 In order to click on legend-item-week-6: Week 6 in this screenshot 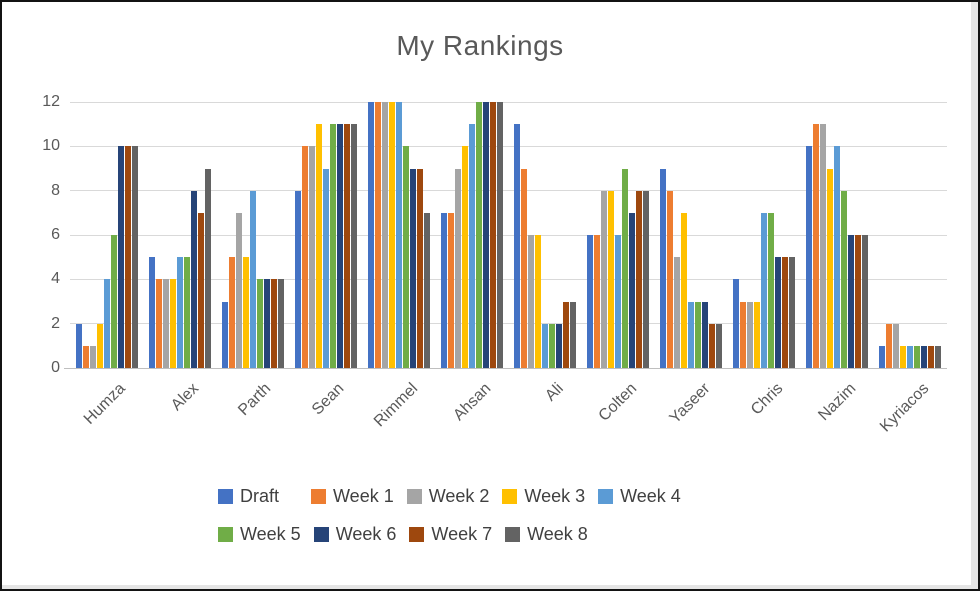, I will do `click(355, 534)`.